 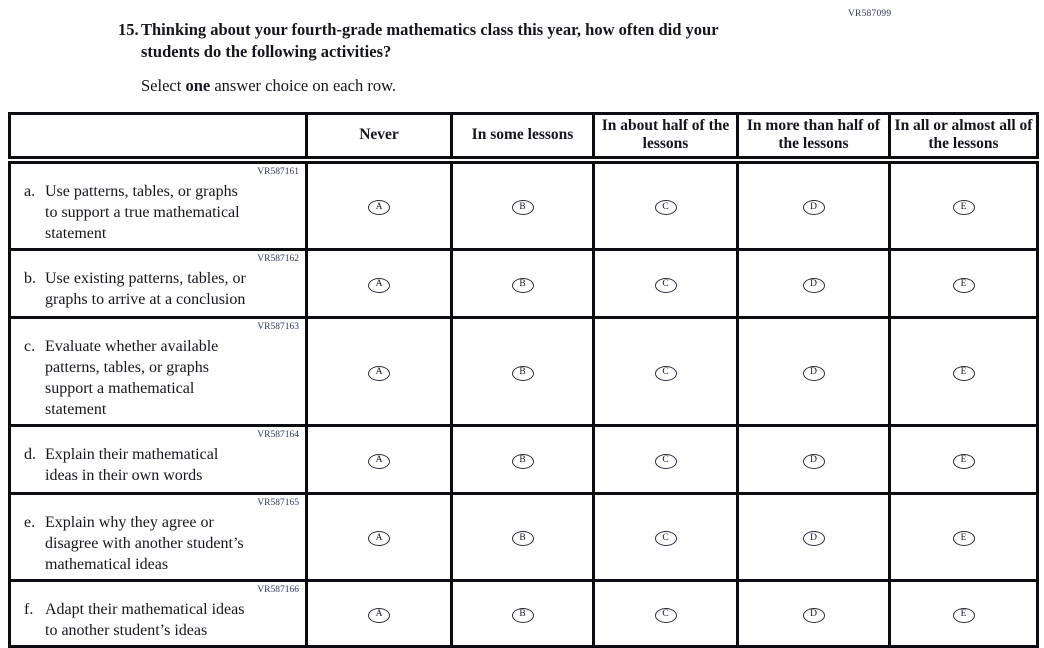 I want to click on answer-bubble-b-half: C, so click(x=665, y=285).